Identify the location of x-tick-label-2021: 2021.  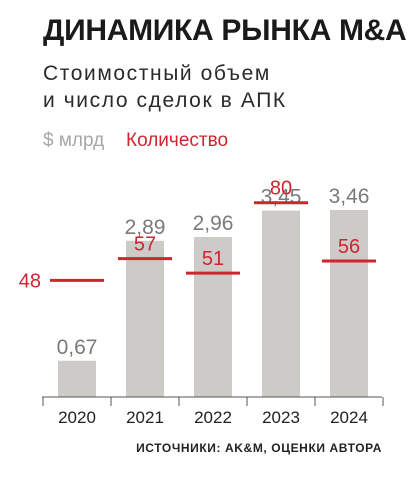
(145, 417).